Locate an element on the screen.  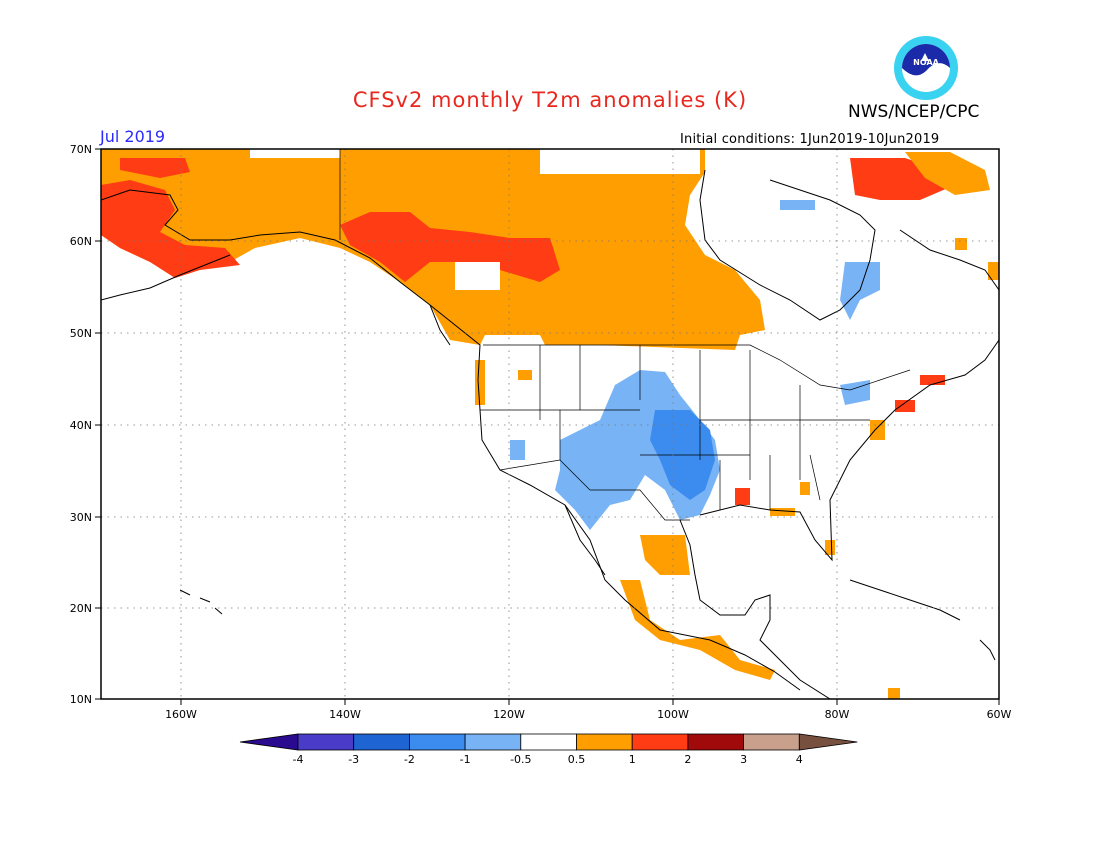
lon-ticks is located at coordinates (590, 702).